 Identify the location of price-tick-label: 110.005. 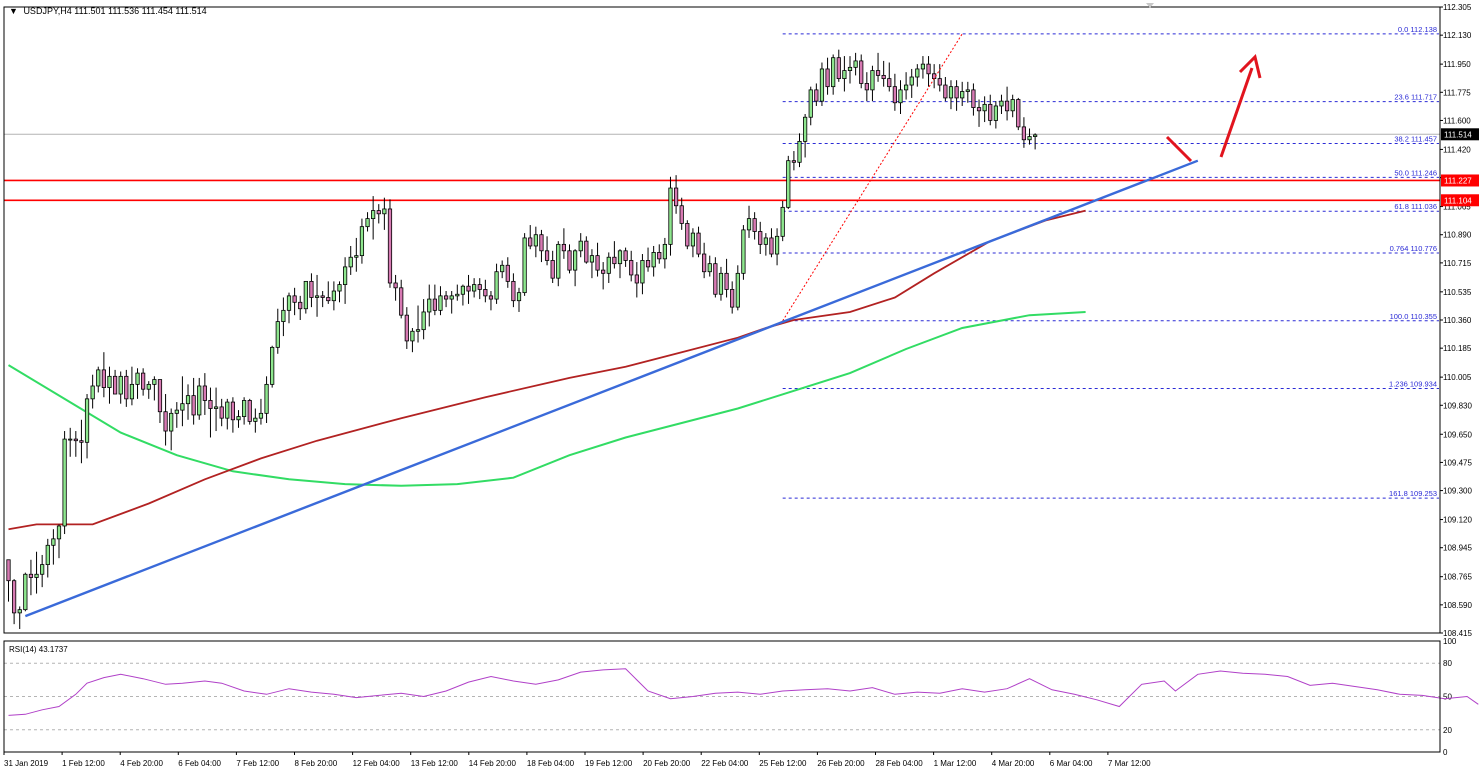
(1457, 377).